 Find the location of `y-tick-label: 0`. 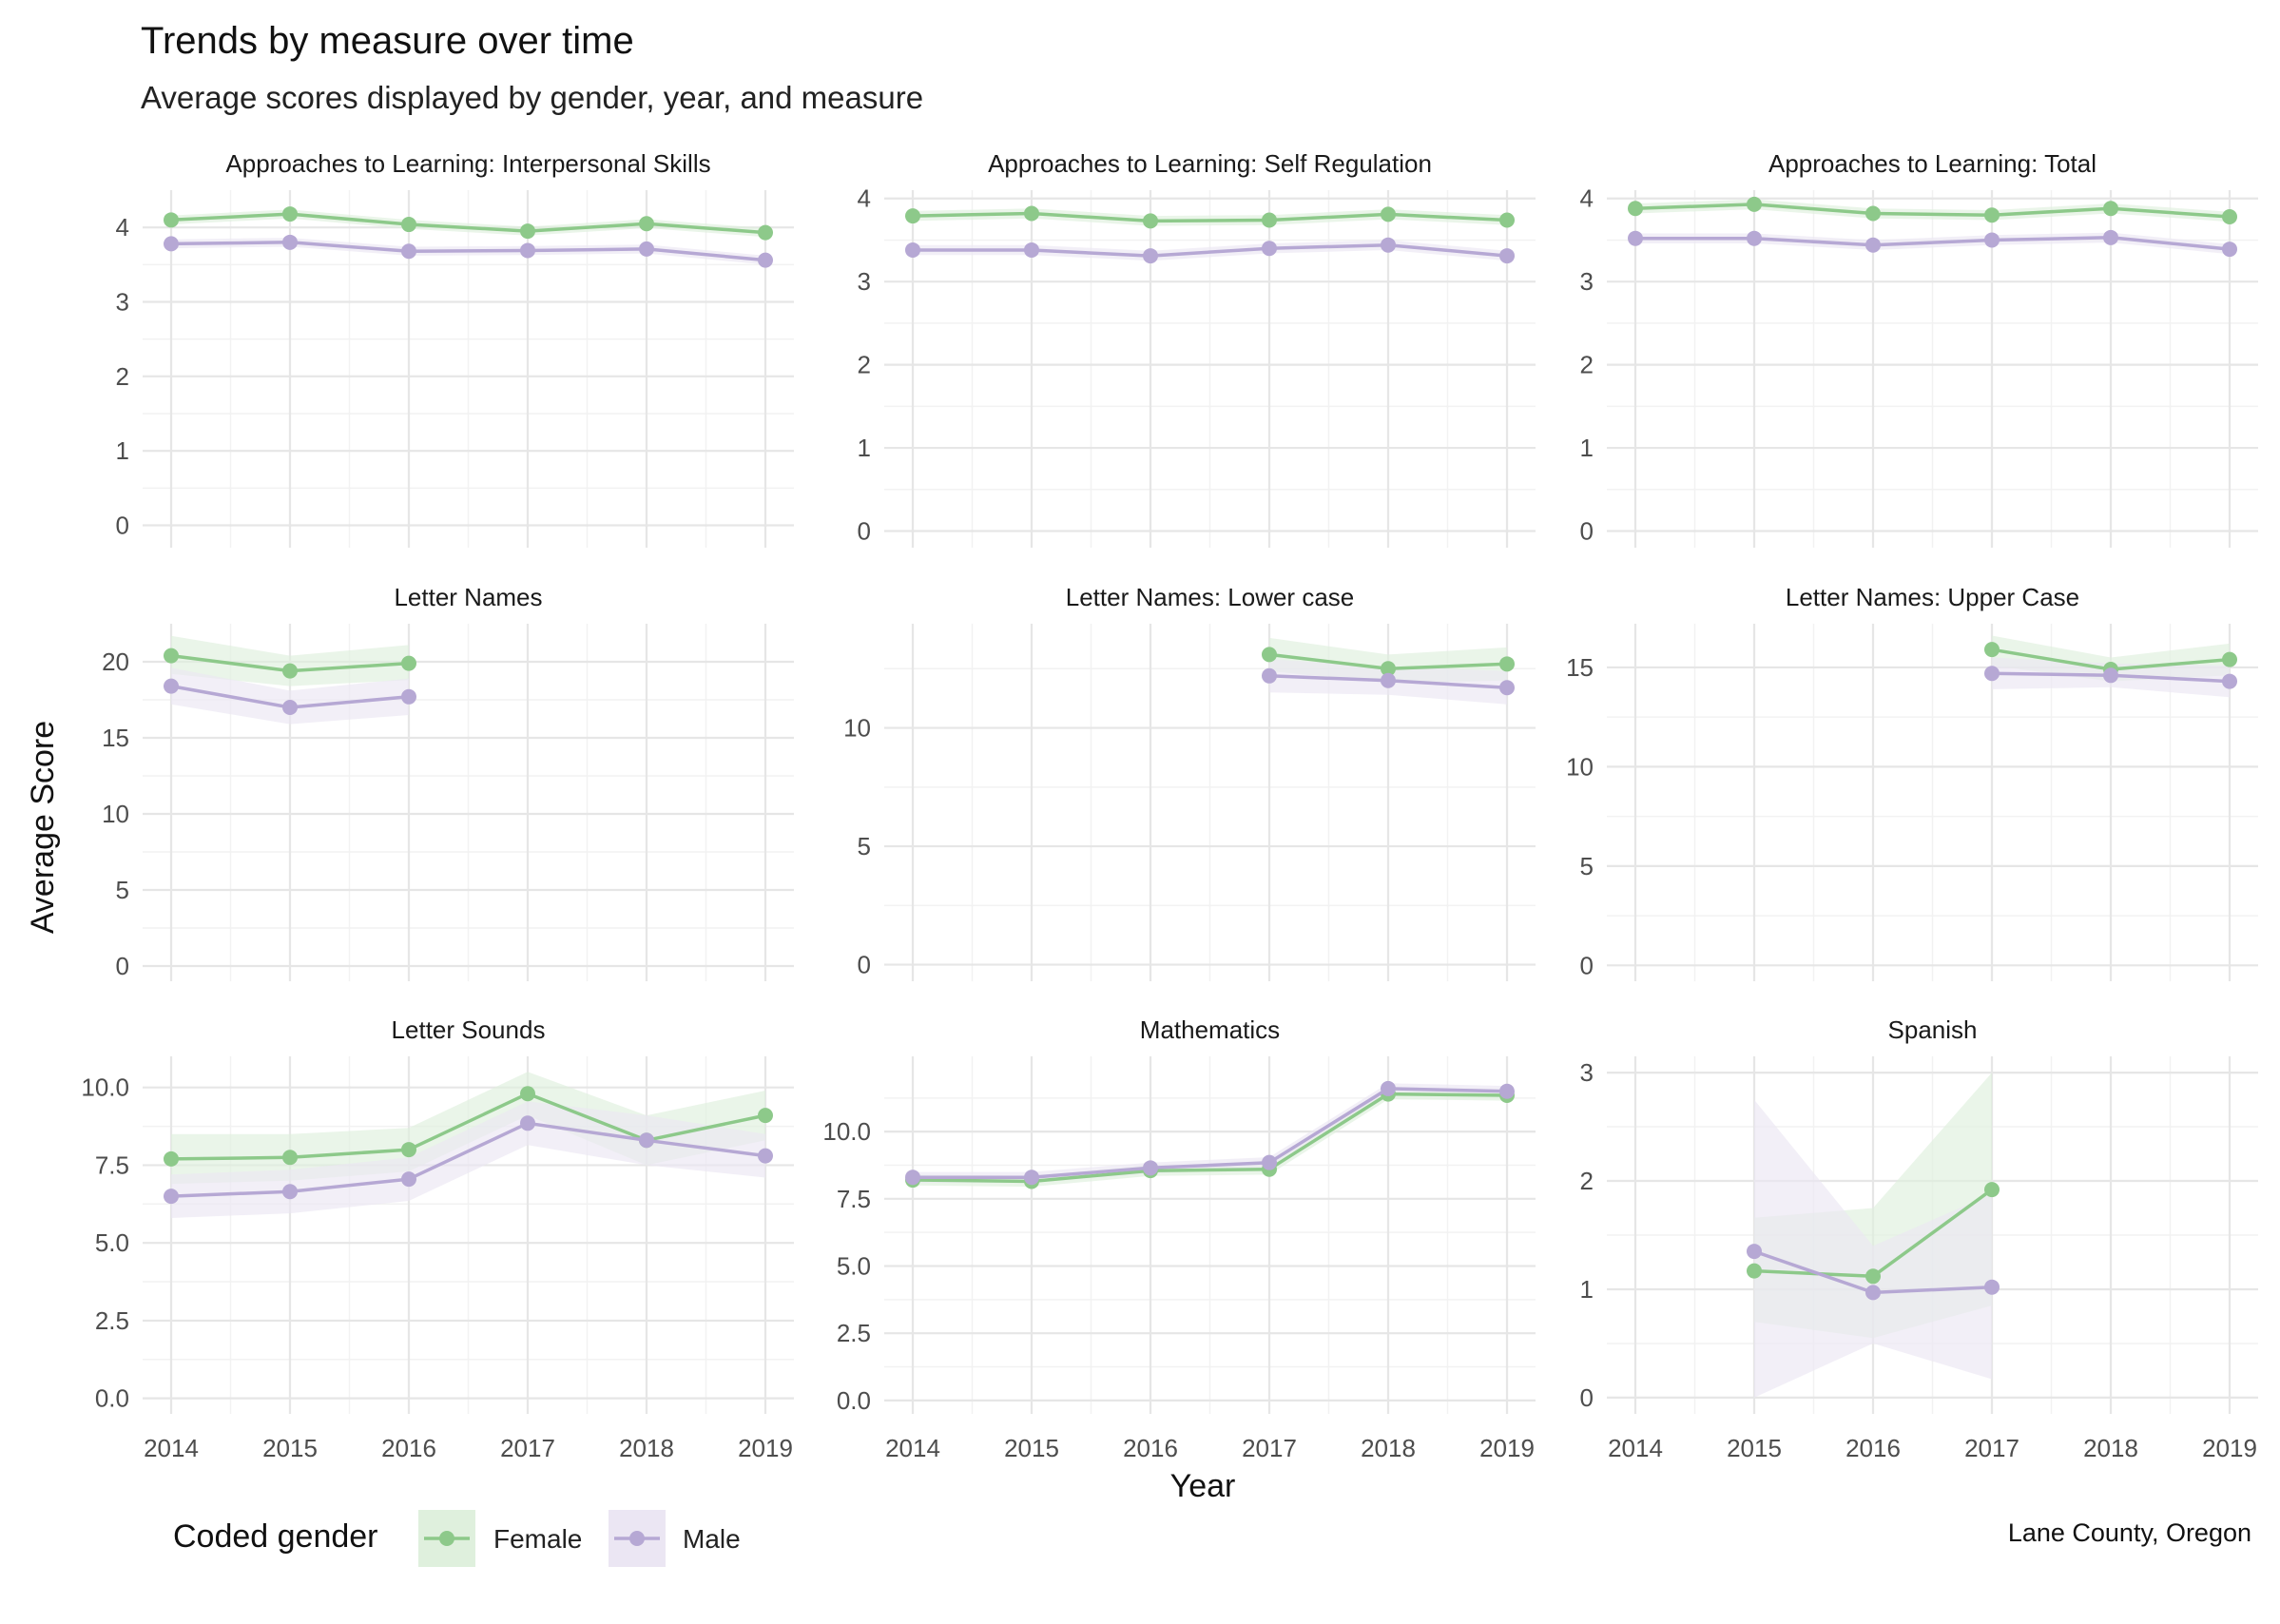

y-tick-label: 0 is located at coordinates (1587, 1397).